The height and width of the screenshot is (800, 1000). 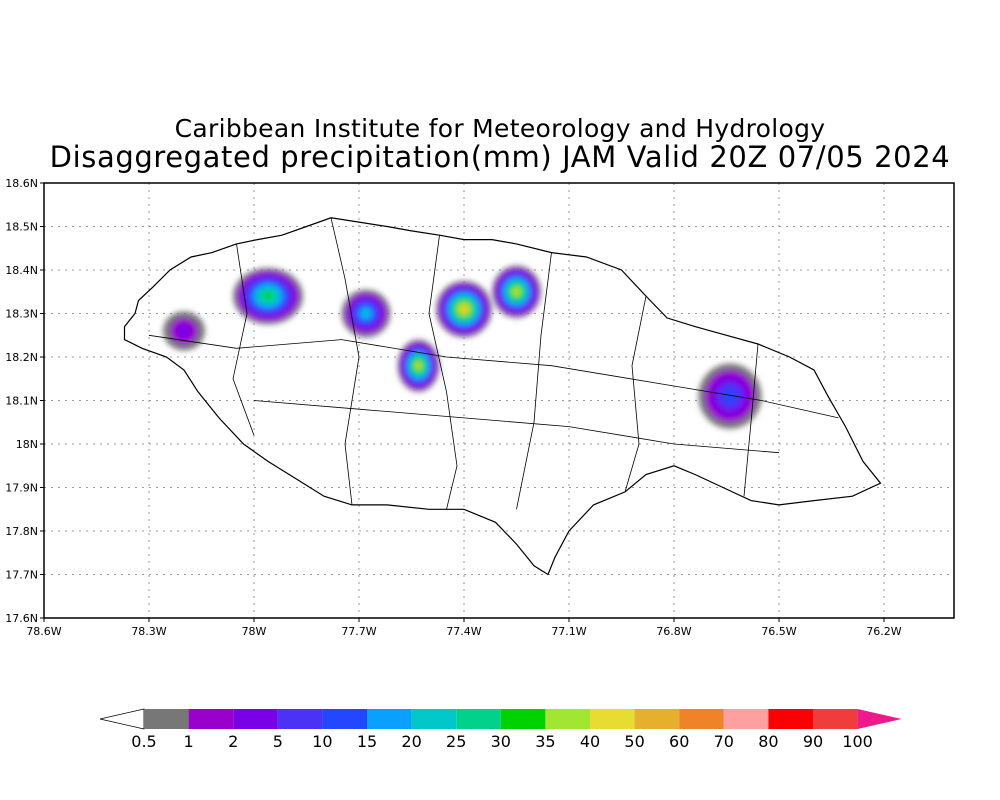 What do you see at coordinates (27, 444) in the screenshot?
I see `lat-tick-label: 18N` at bounding box center [27, 444].